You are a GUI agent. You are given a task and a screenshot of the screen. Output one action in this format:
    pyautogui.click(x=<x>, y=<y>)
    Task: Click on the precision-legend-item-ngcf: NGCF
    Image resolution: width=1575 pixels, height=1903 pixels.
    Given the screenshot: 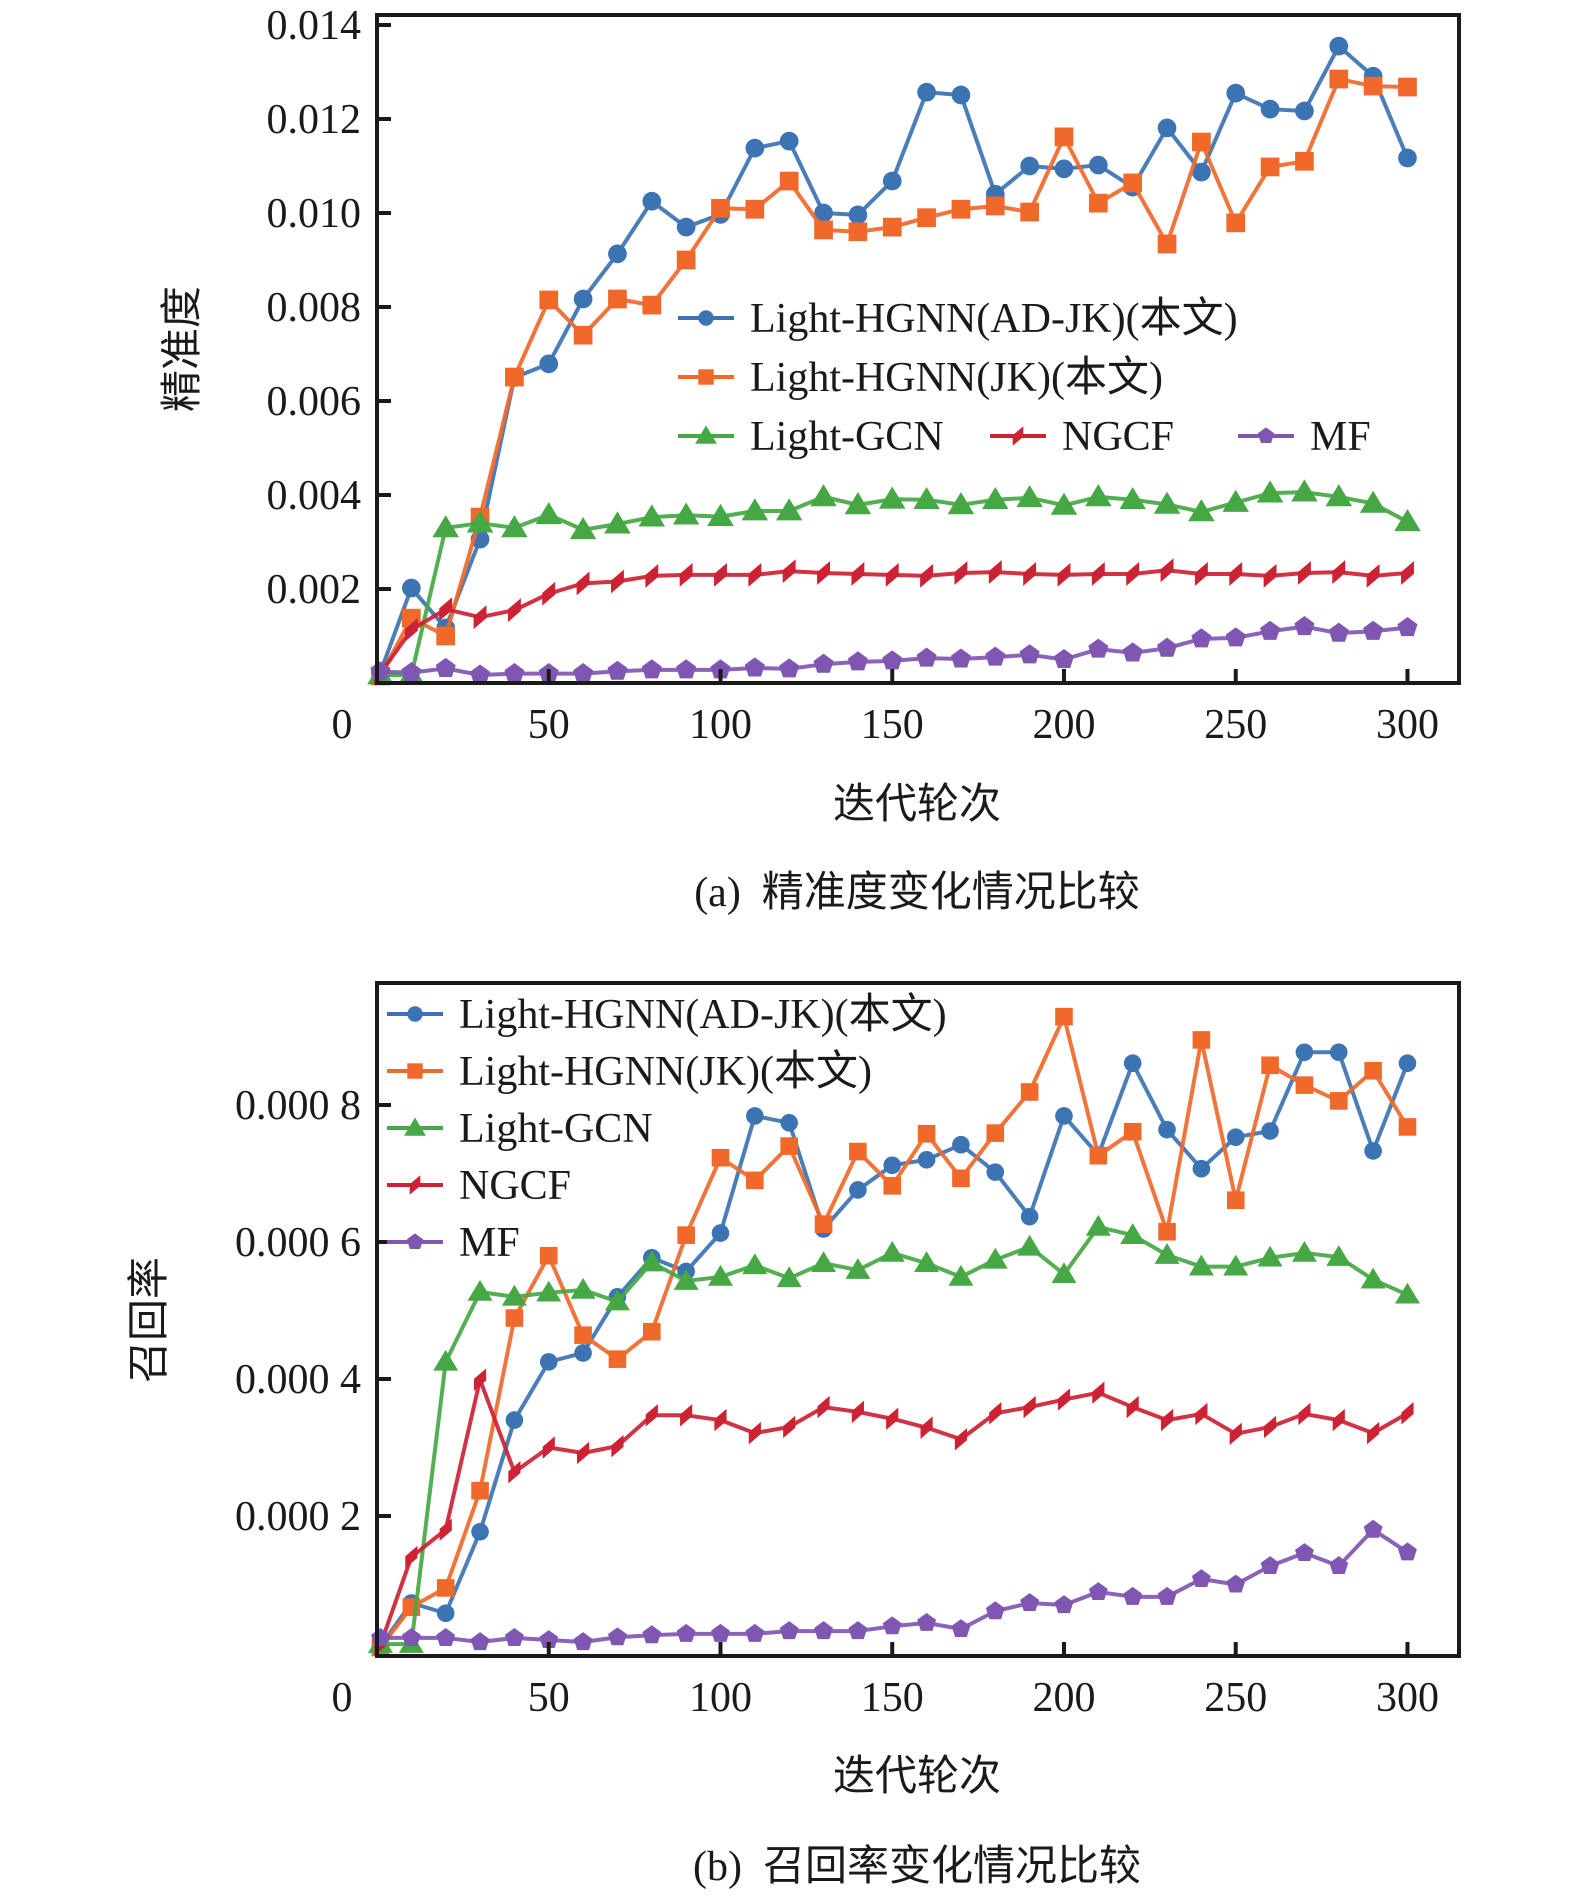 What is the action you would take?
    pyautogui.click(x=1082, y=437)
    